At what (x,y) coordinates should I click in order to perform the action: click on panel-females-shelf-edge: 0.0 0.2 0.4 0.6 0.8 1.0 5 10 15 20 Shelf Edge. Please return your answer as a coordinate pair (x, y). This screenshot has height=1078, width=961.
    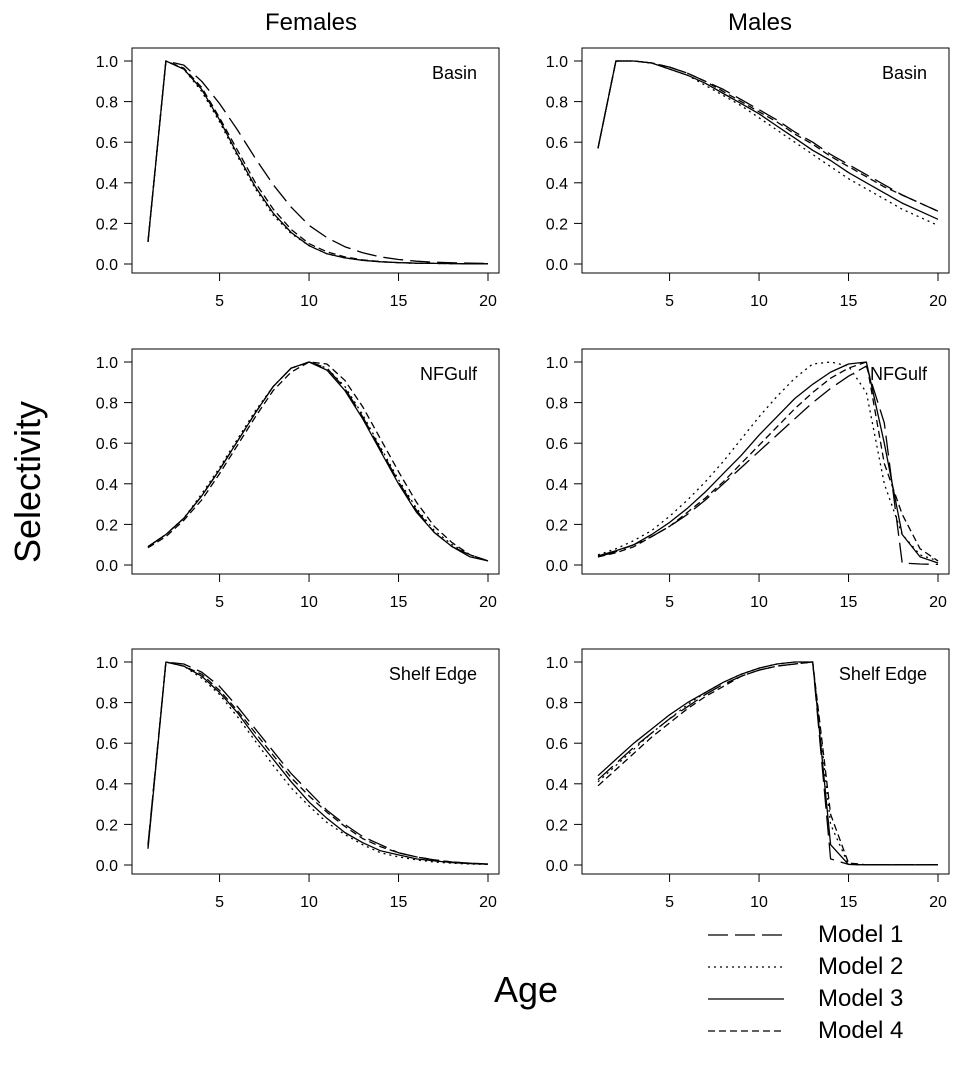
    Looking at the image, I should click on (298, 779).